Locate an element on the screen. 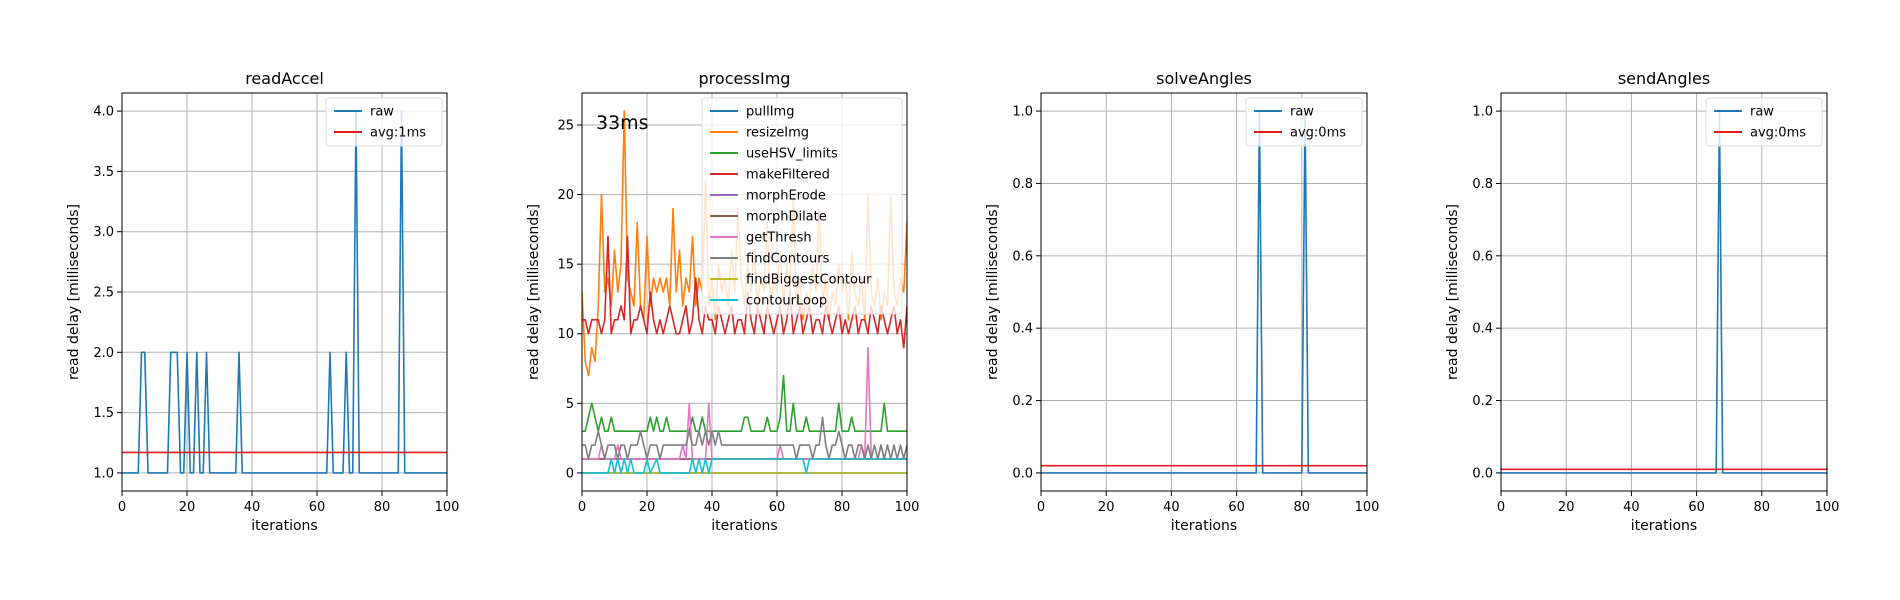 Image resolution: width=1900 pixels, height=600 pixels. legend-label: resizeImg is located at coordinates (777, 133).